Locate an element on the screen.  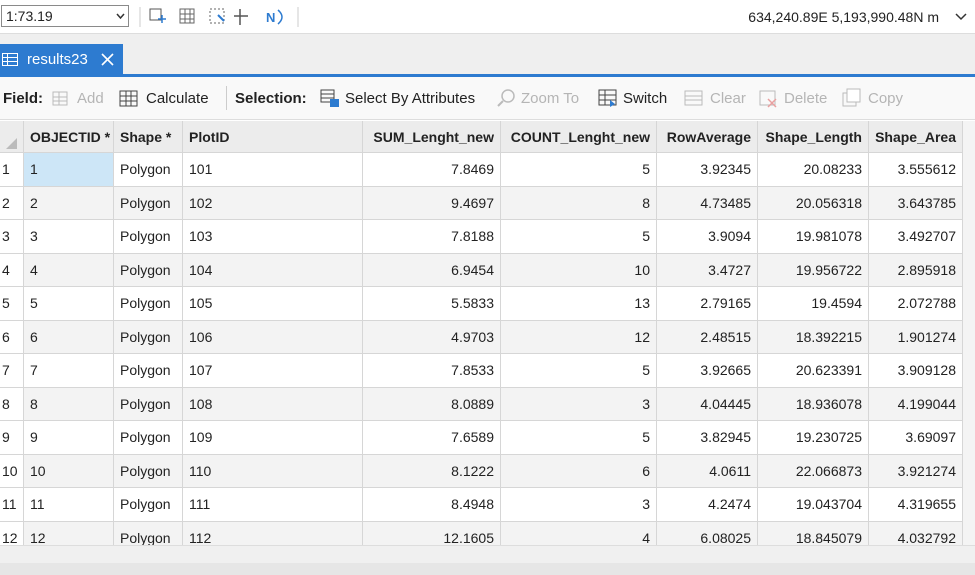
table-cell: 7.8188 is located at coordinates (432, 237).